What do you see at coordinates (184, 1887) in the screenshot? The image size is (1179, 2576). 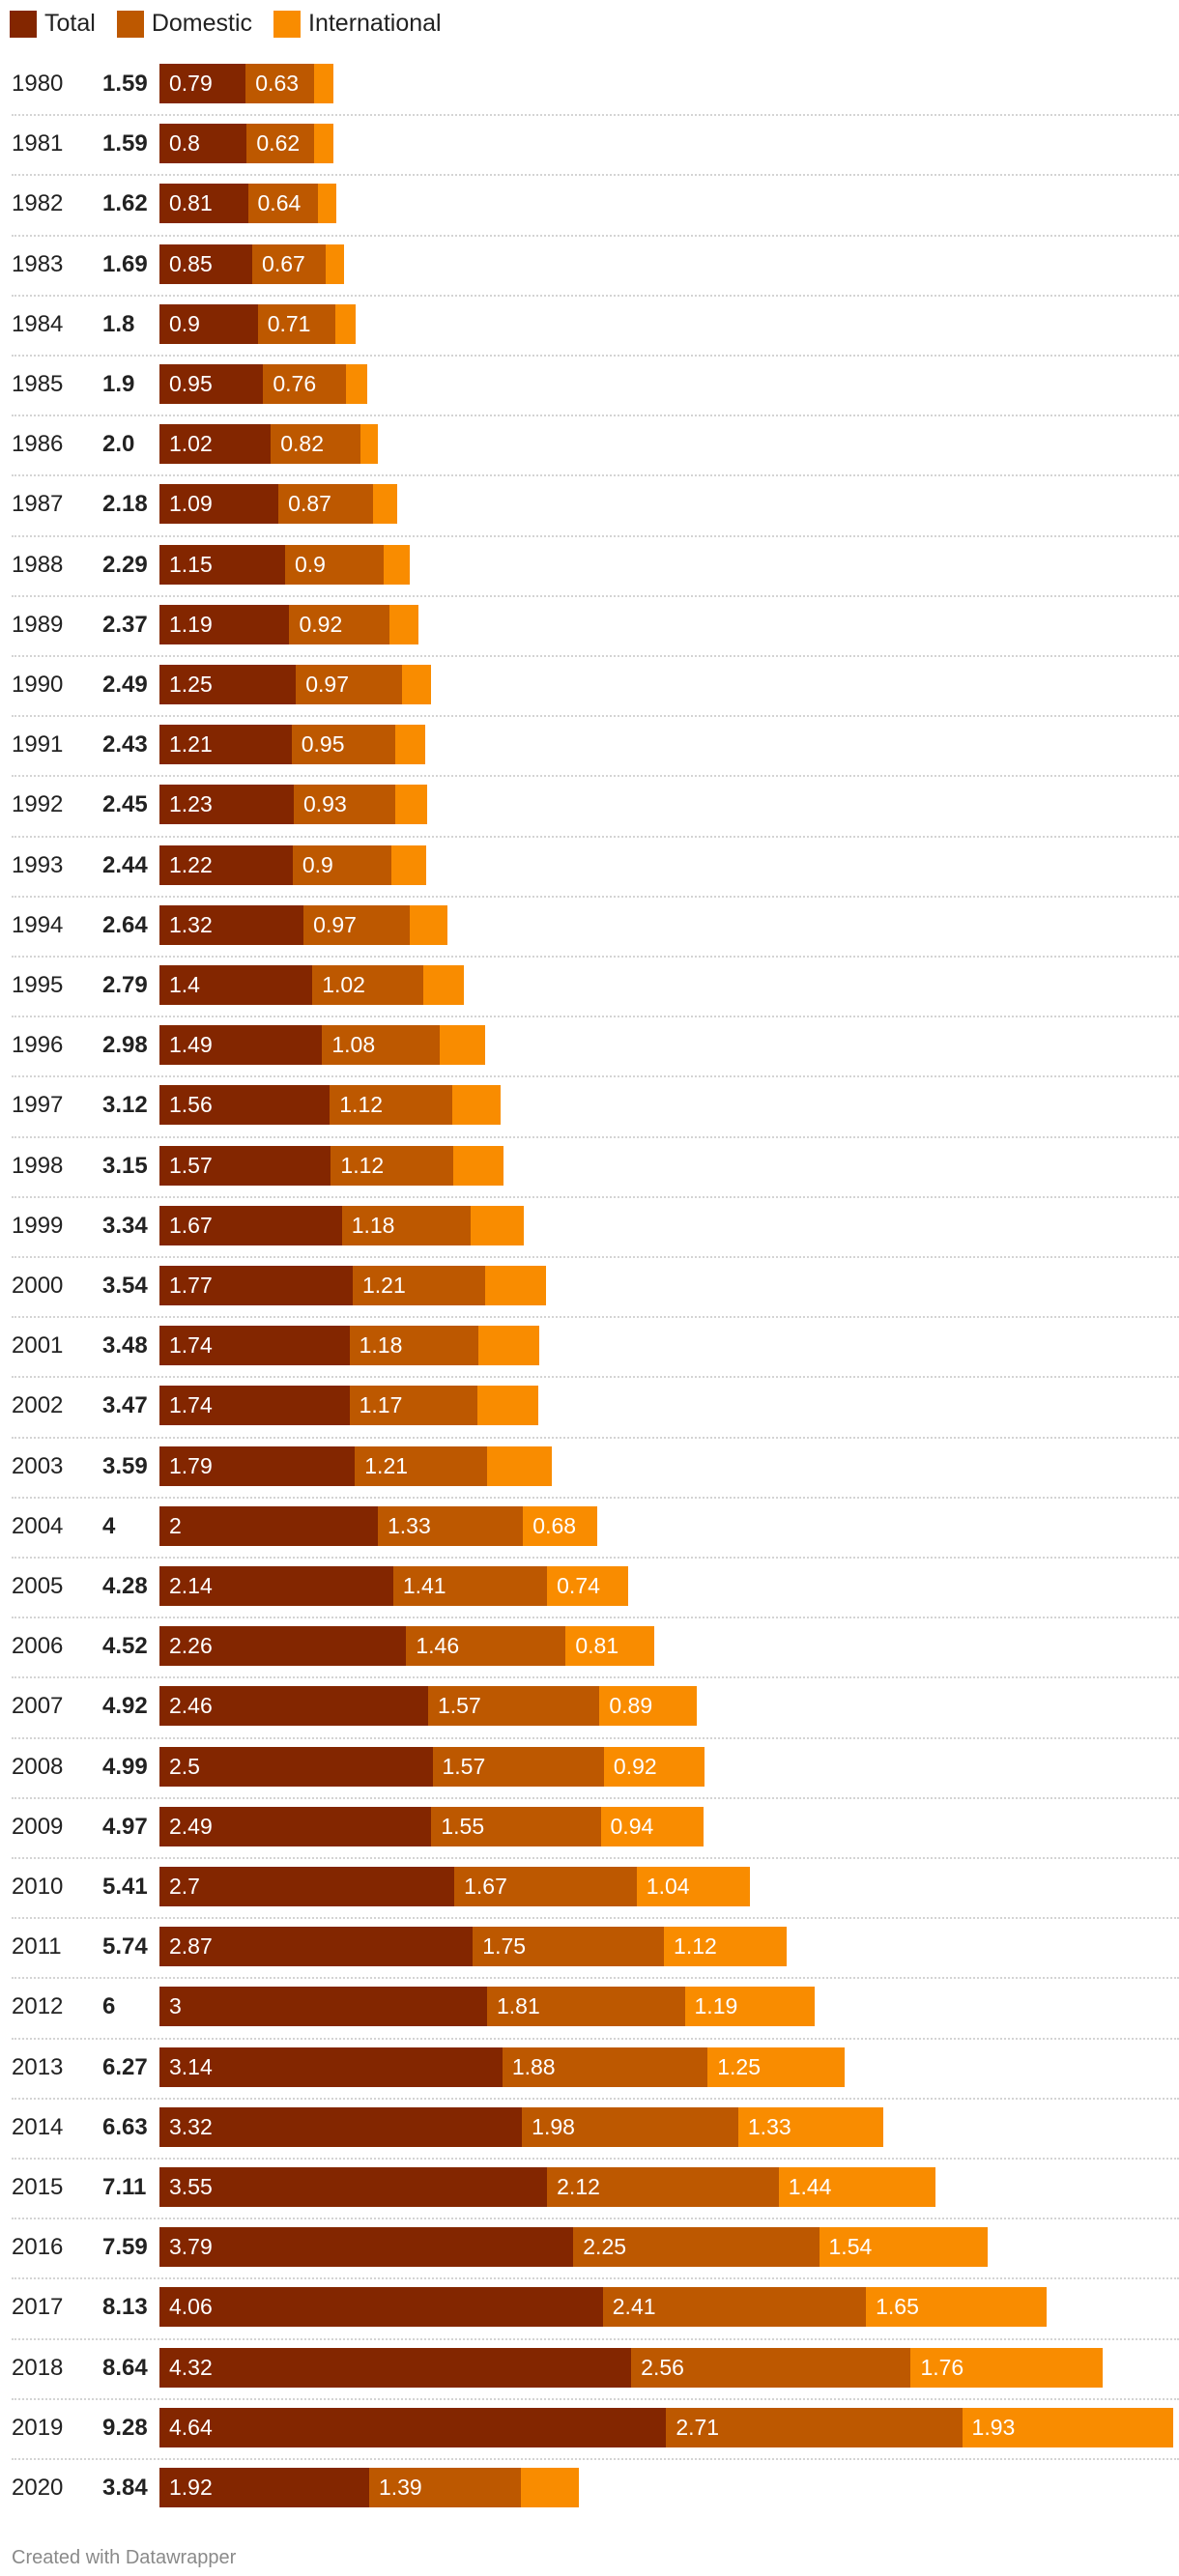 I see `bar-value-label: 2.7` at bounding box center [184, 1887].